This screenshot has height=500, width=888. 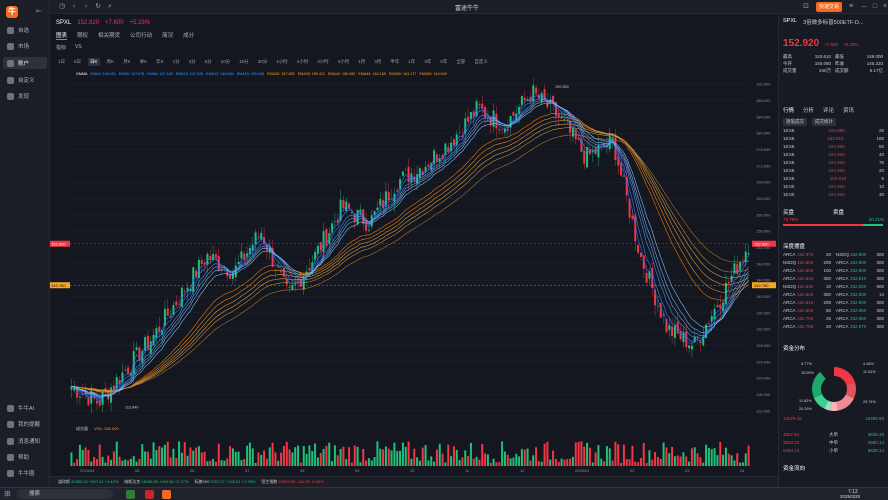 I want to click on sidebar-item-discover: 发现, so click(x=25, y=96).